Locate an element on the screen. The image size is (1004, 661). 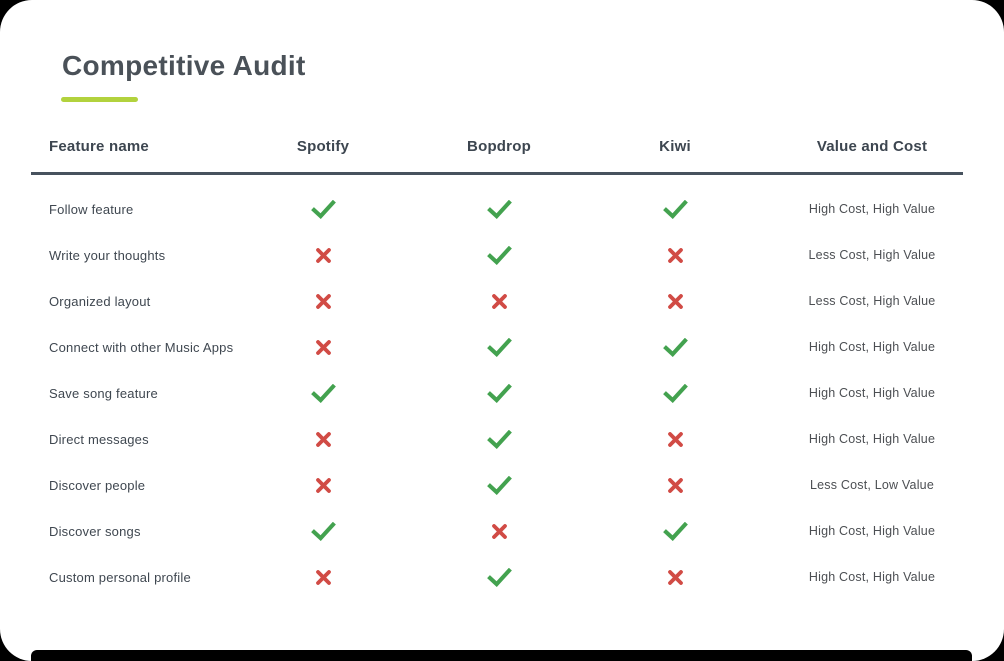
feature-name-cell: Discover people is located at coordinates (97, 485).